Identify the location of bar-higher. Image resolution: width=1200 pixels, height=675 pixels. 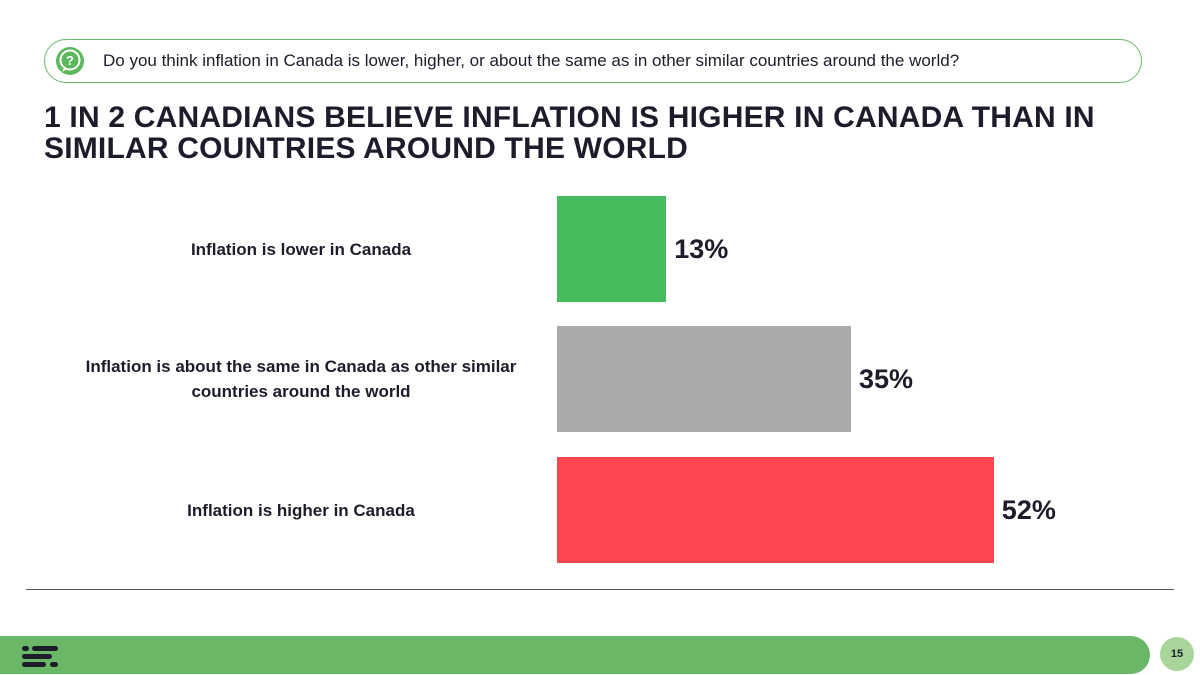
(775, 510).